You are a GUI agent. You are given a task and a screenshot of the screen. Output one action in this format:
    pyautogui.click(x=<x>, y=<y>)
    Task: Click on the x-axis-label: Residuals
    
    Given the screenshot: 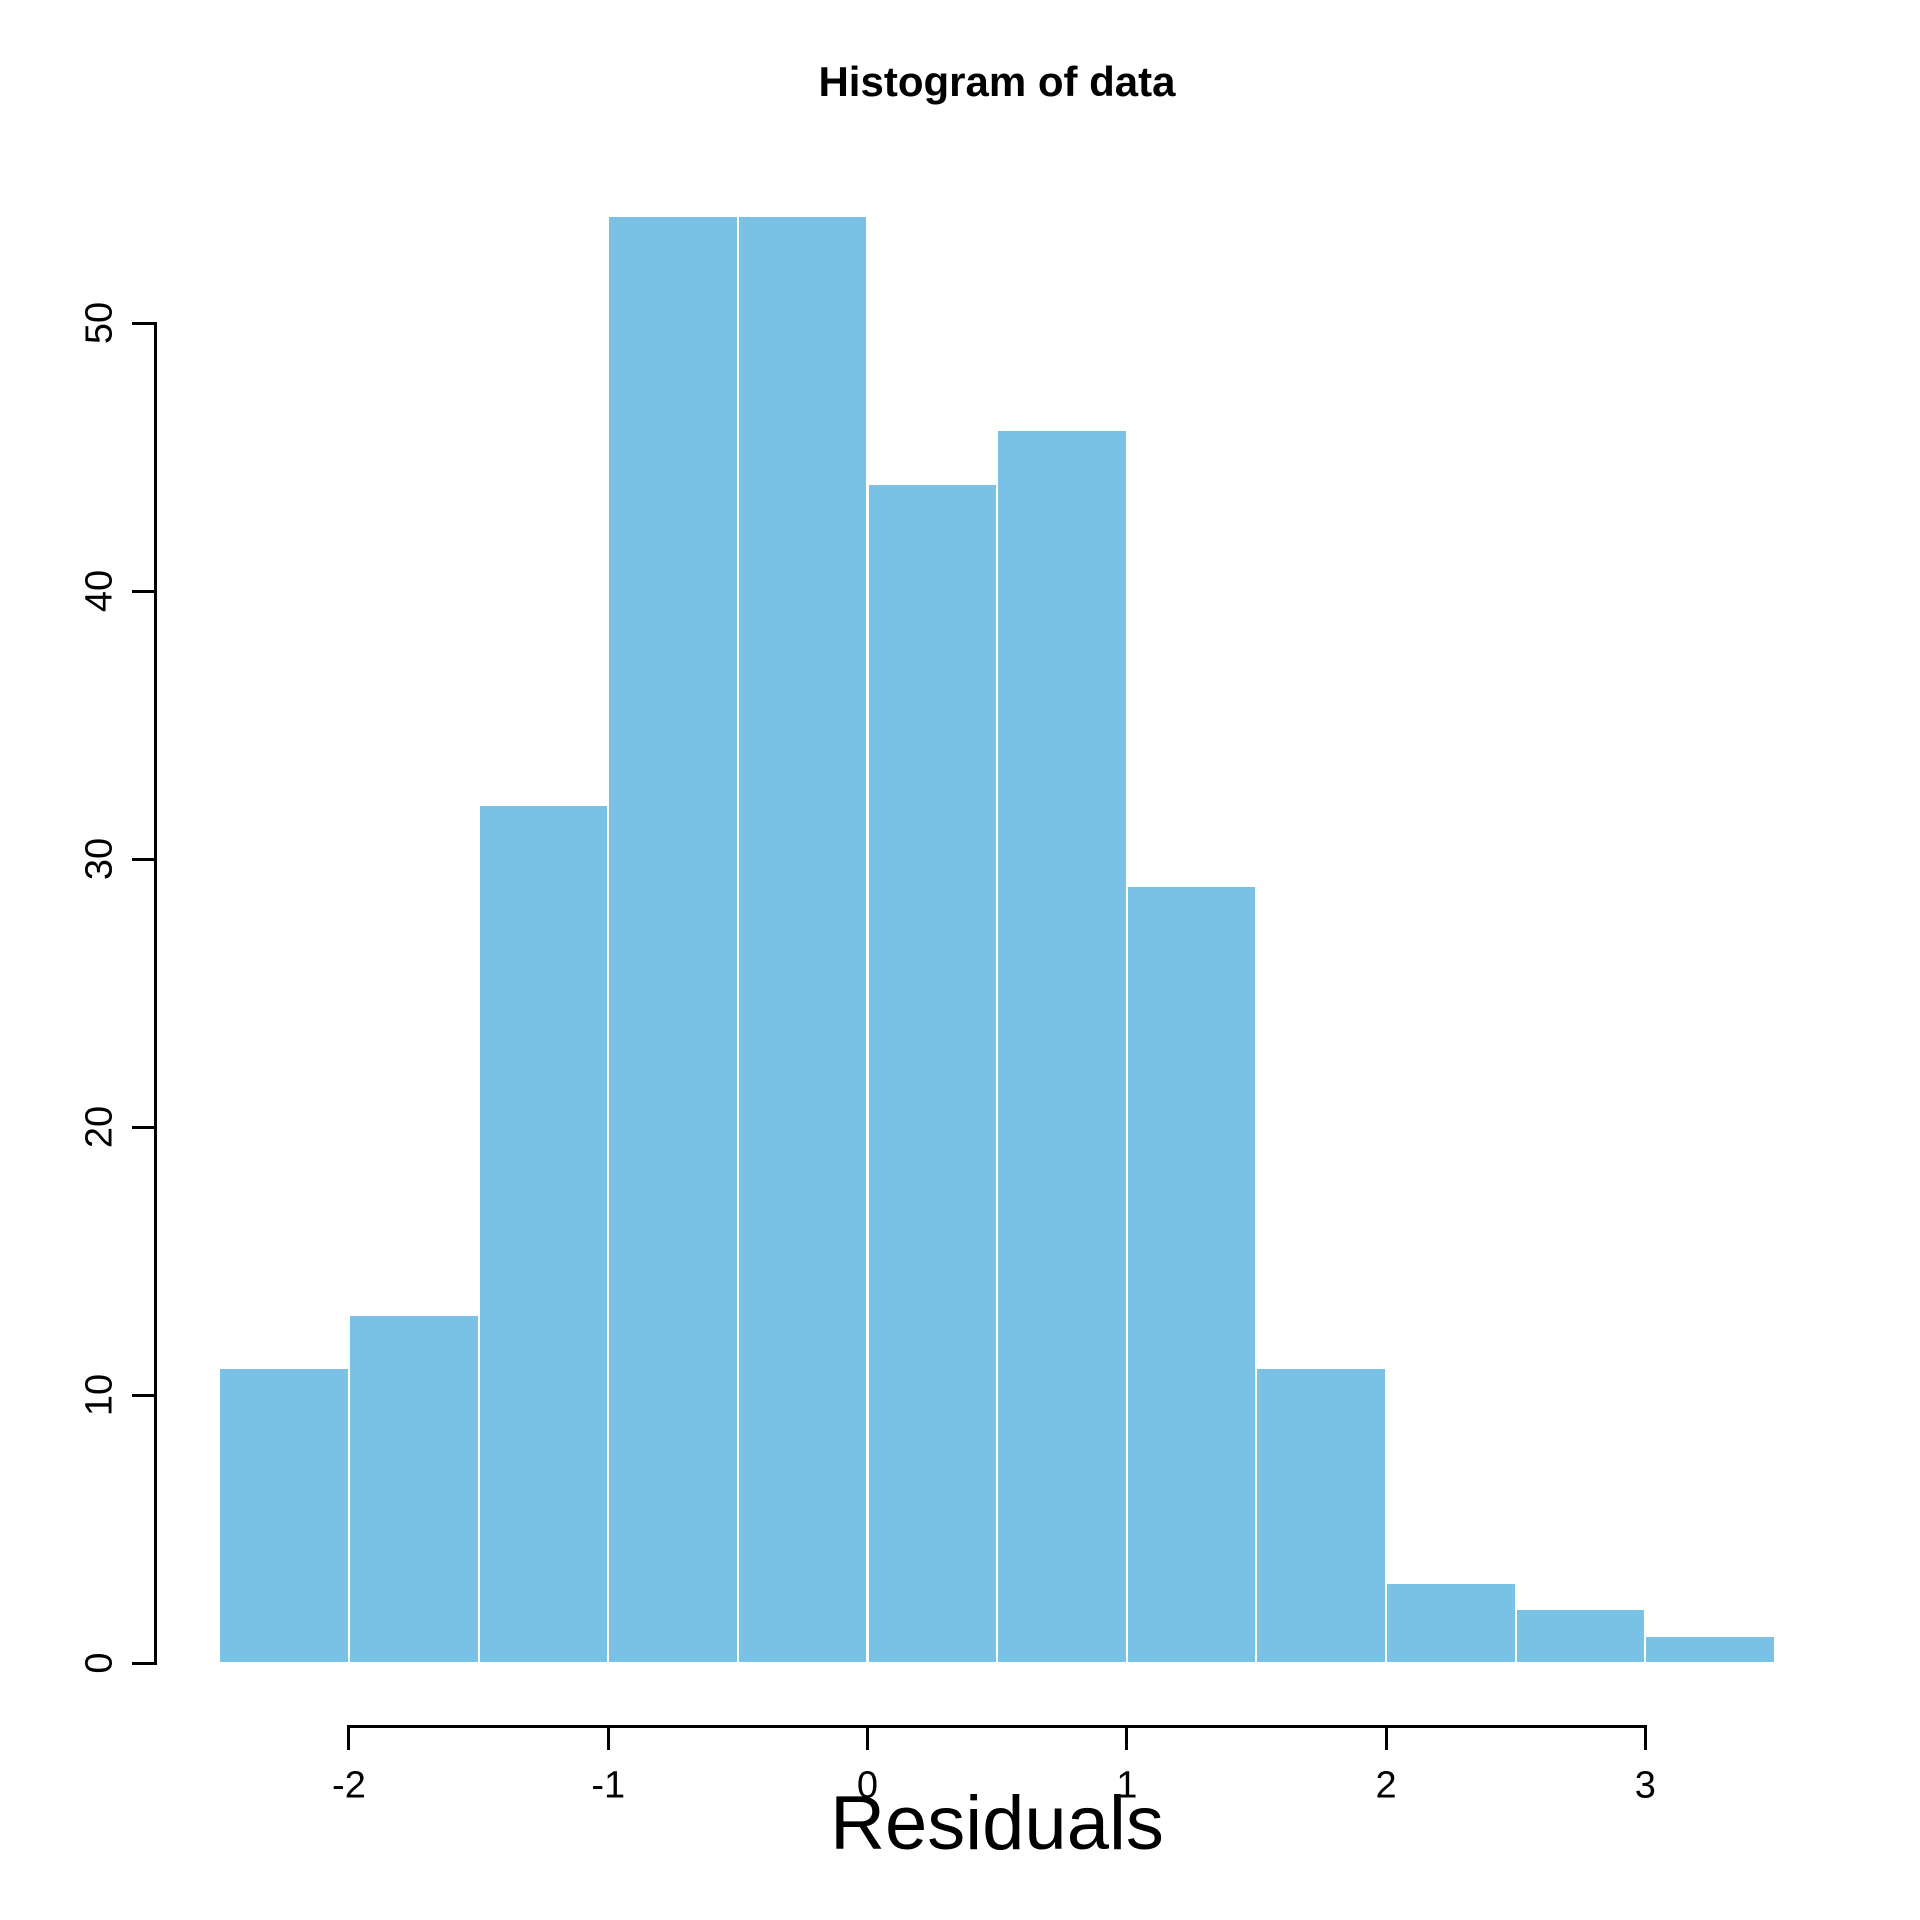 What is the action you would take?
    pyautogui.click(x=997, y=1823)
    